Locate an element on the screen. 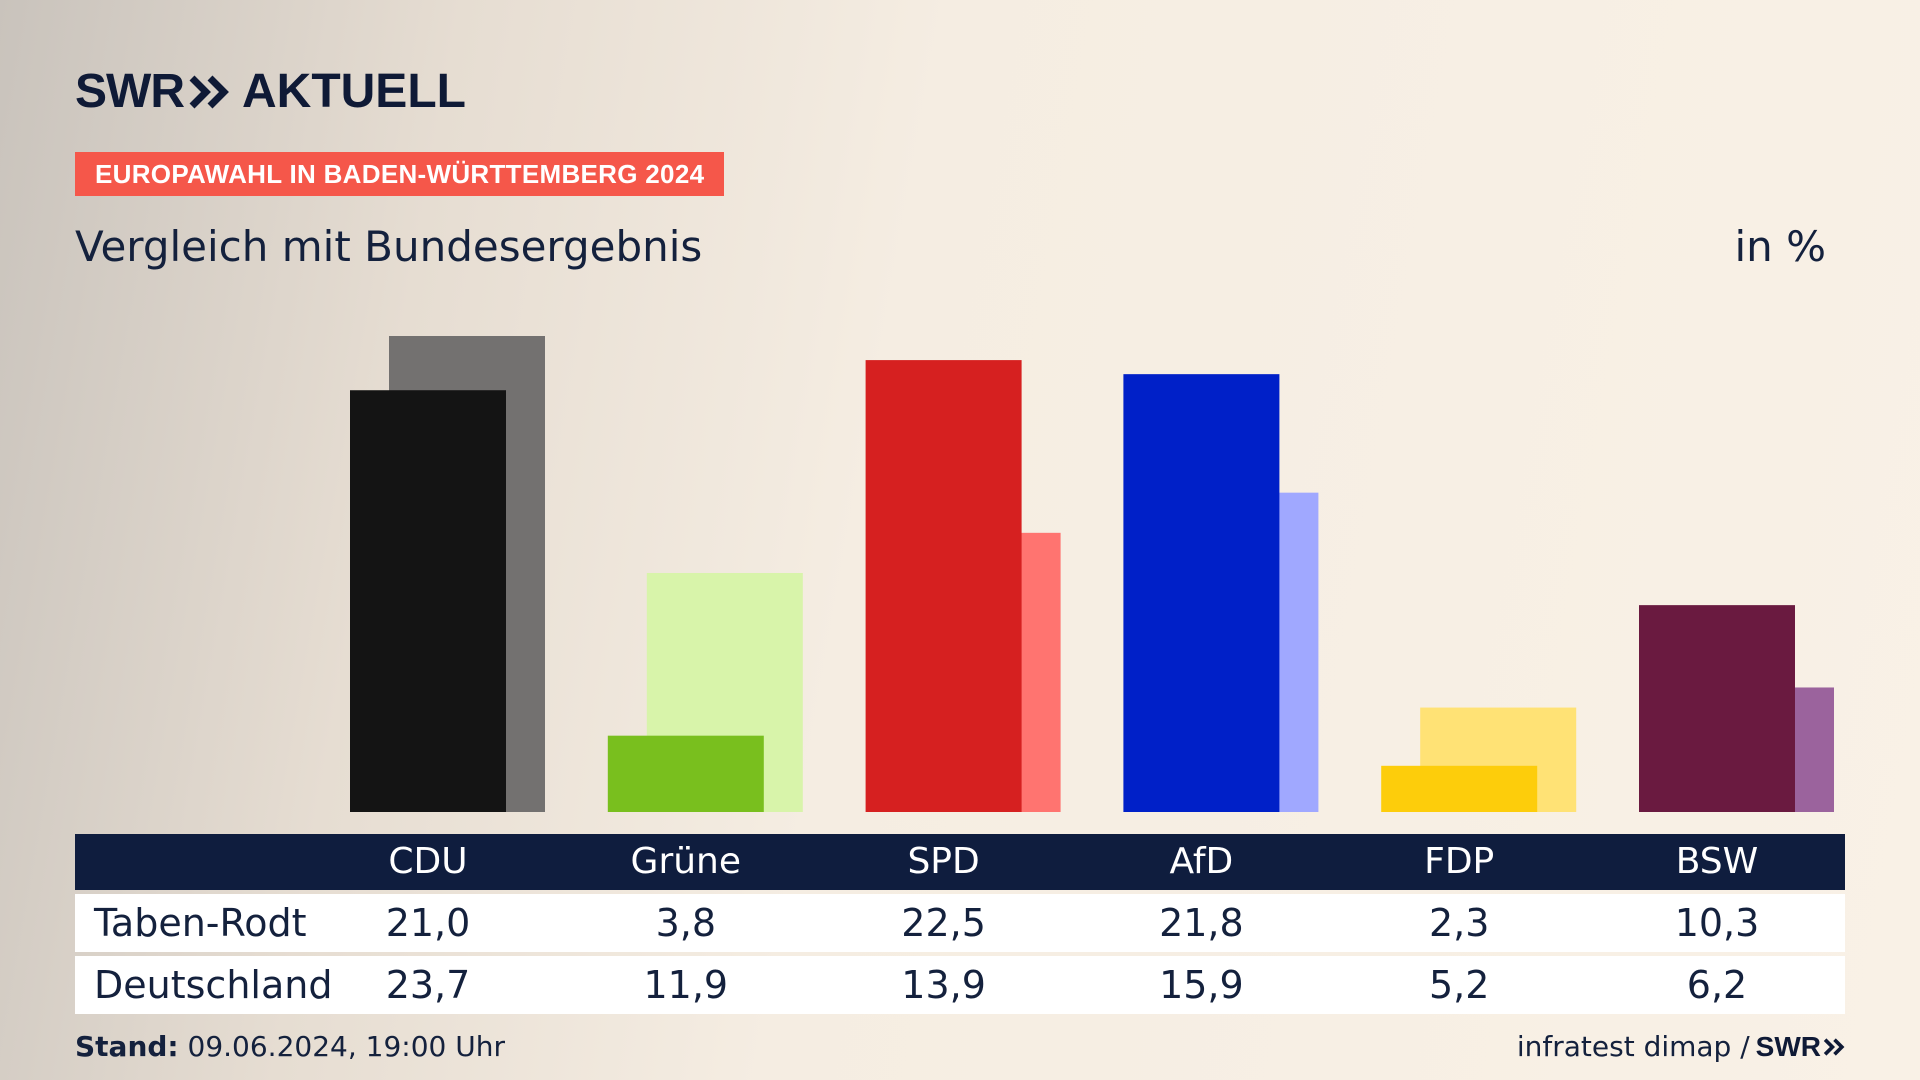 This screenshot has height=1080, width=1920. table-cell: 13,9 is located at coordinates (943, 985).